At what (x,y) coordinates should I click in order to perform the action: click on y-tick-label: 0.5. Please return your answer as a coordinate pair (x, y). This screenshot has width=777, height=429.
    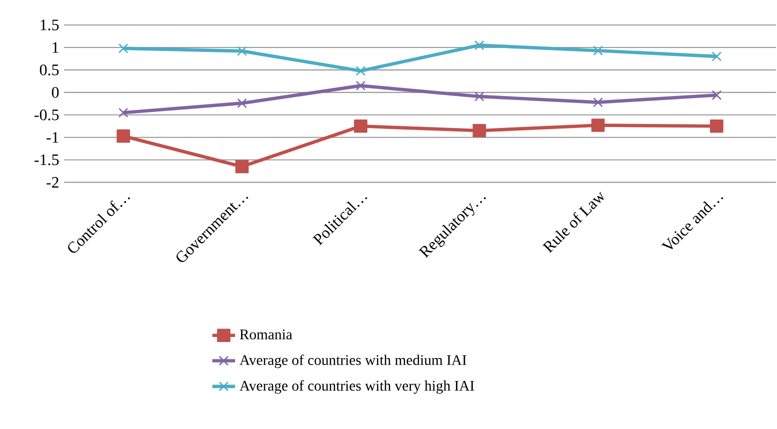
    Looking at the image, I should click on (49, 70).